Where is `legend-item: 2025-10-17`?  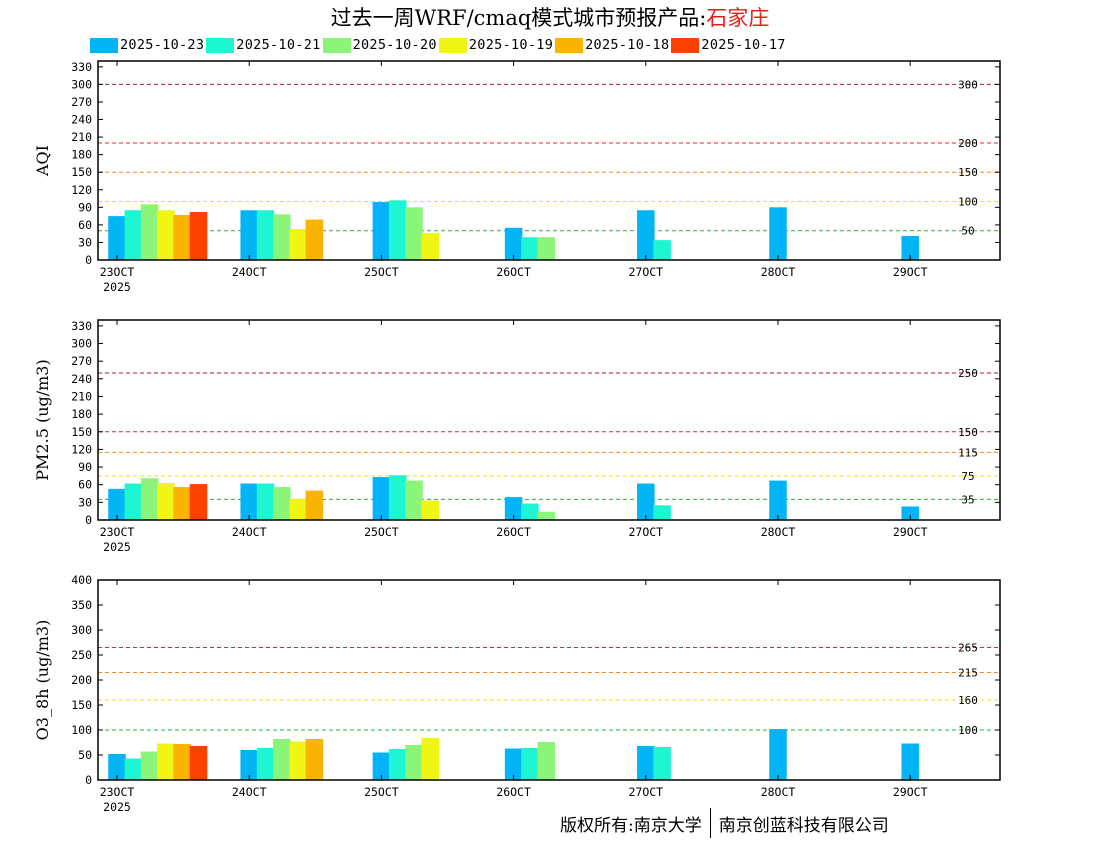 legend-item: 2025-10-17 is located at coordinates (729, 45).